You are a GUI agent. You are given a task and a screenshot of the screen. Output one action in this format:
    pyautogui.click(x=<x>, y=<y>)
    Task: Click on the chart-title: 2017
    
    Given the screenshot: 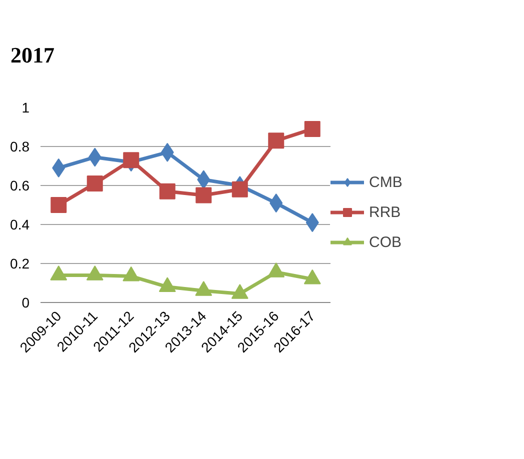 What is the action you would take?
    pyautogui.click(x=32, y=55)
    